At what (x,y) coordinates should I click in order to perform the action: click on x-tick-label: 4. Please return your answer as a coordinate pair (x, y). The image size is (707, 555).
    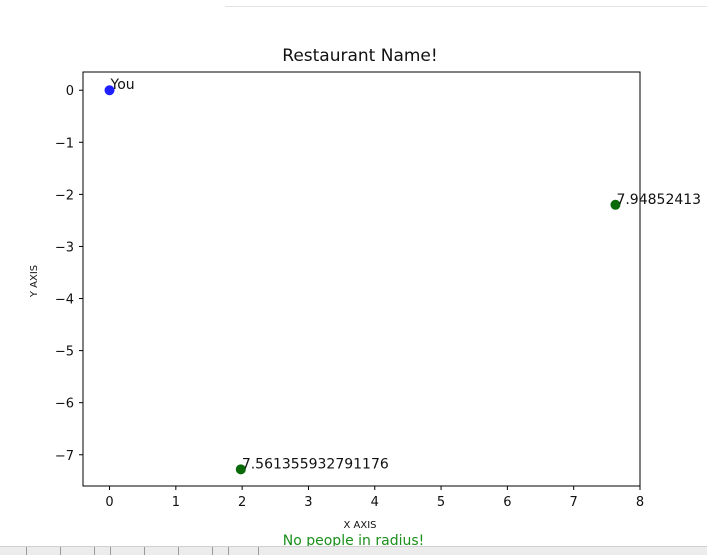
    Looking at the image, I should click on (375, 502).